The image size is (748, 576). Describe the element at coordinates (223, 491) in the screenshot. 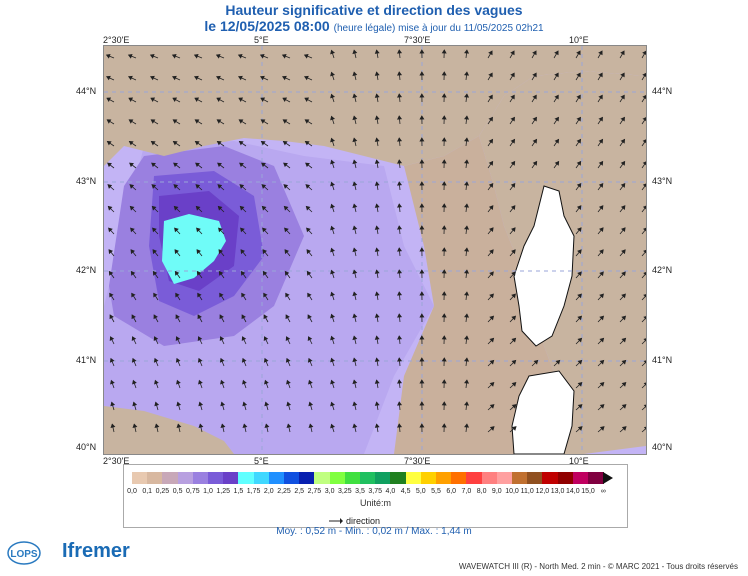

I see `colorbar-tick-label: 1,25` at that location.